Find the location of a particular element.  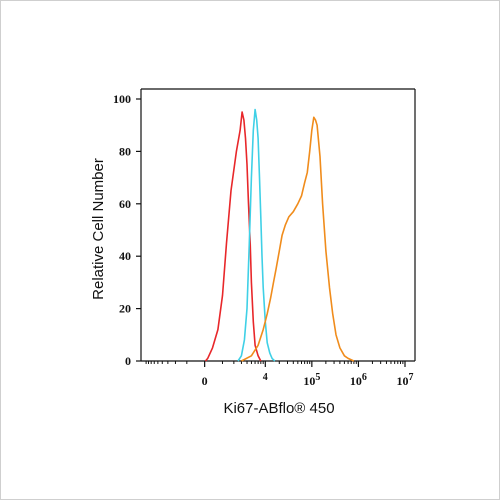

x-tick-label: 10⁵ is located at coordinates (311, 380).